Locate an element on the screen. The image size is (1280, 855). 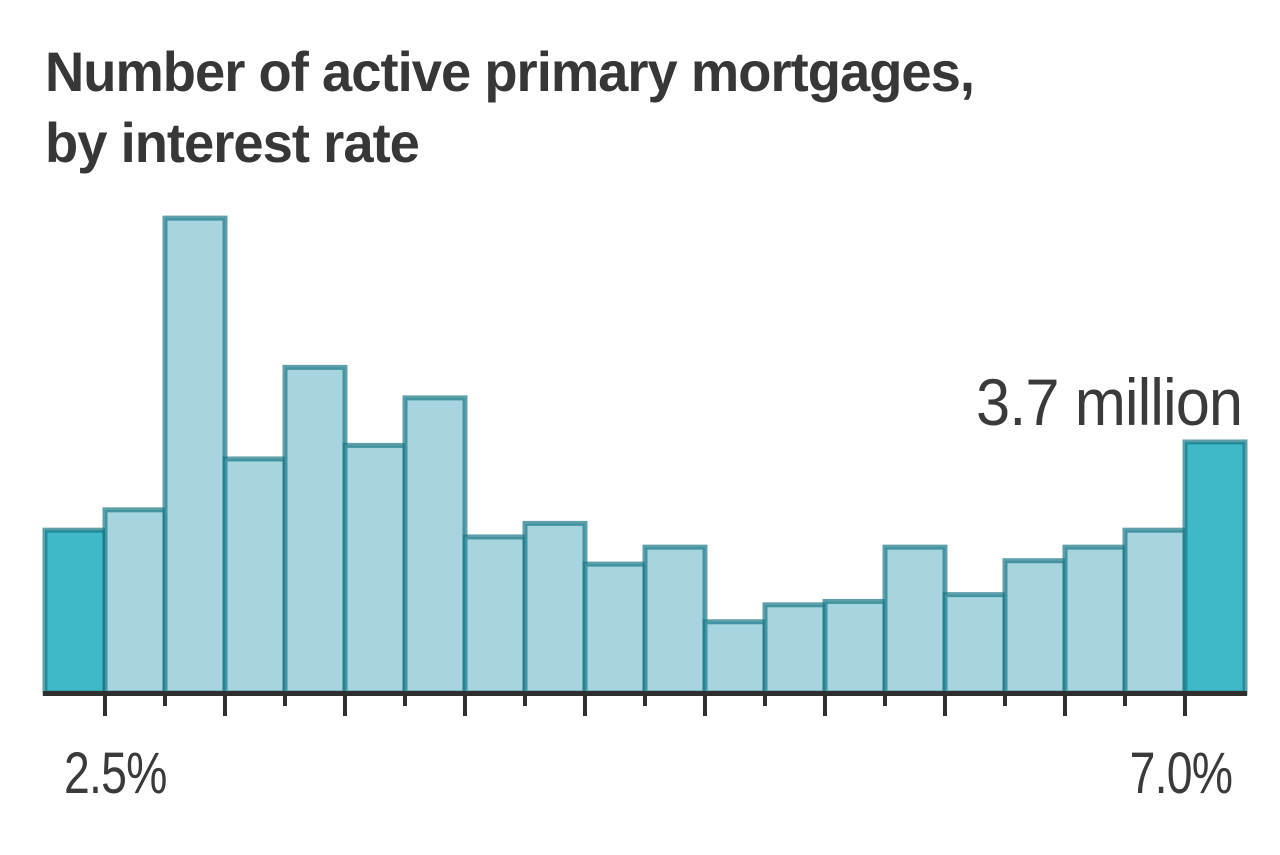
chart-title-line1: Number of active primary mortgages, is located at coordinates (510, 71).